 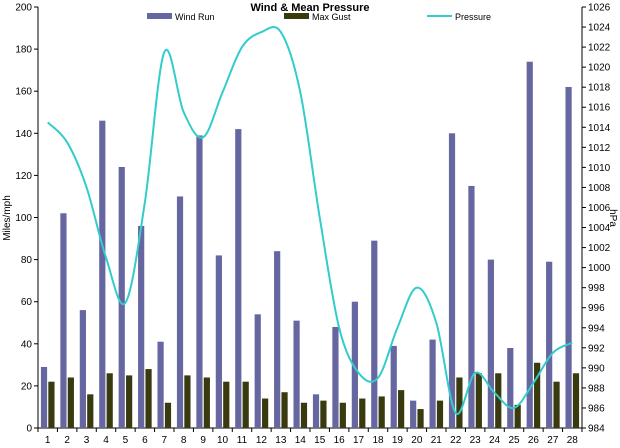 I want to click on y2-tick-label: 1024, so click(x=599, y=28).